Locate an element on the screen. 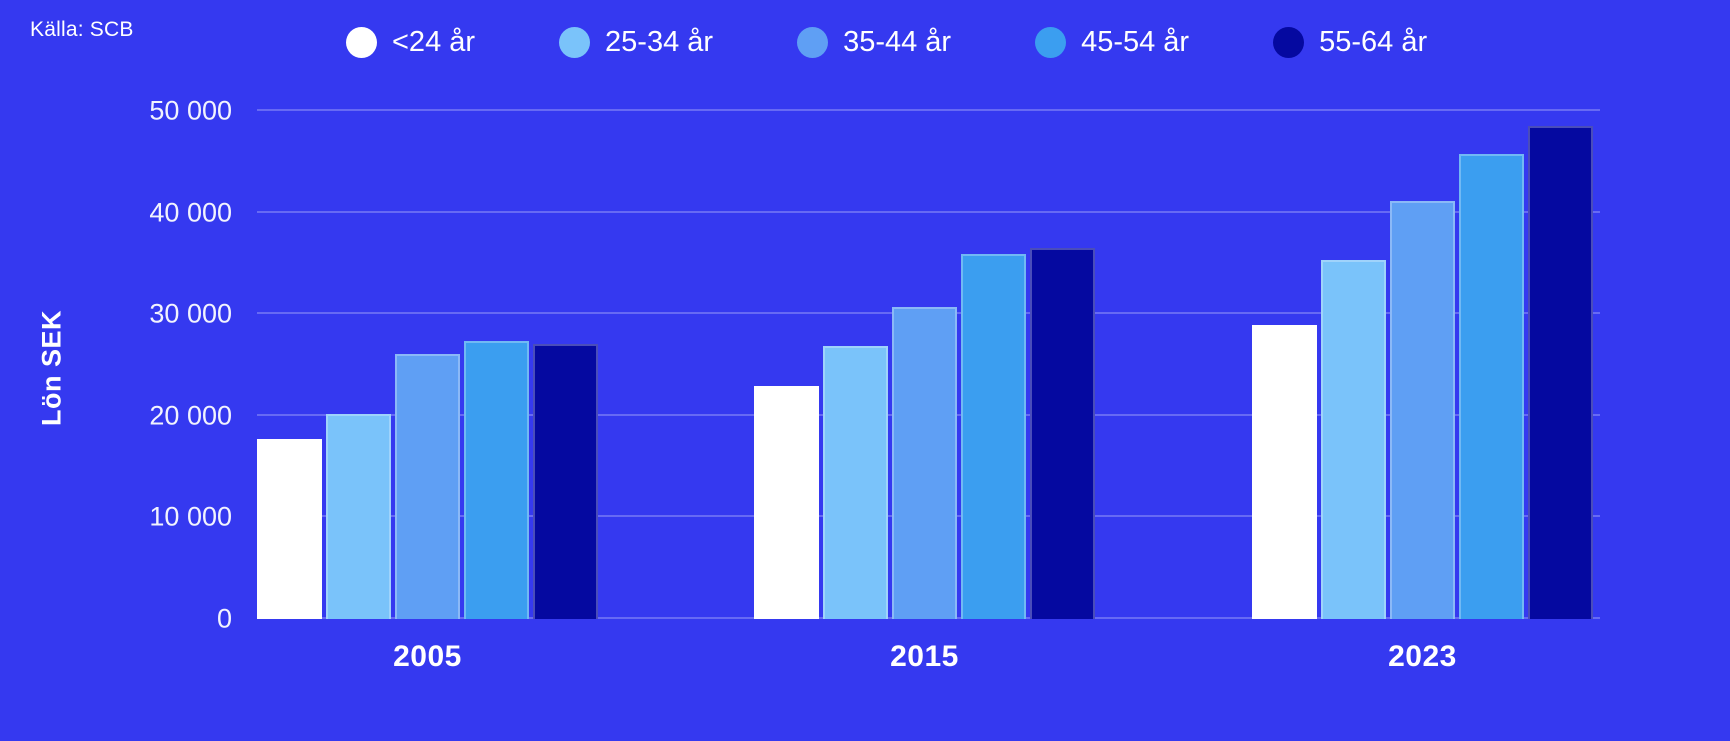 The height and width of the screenshot is (741, 1730). y-tick-label: 30 000 is located at coordinates (190, 313).